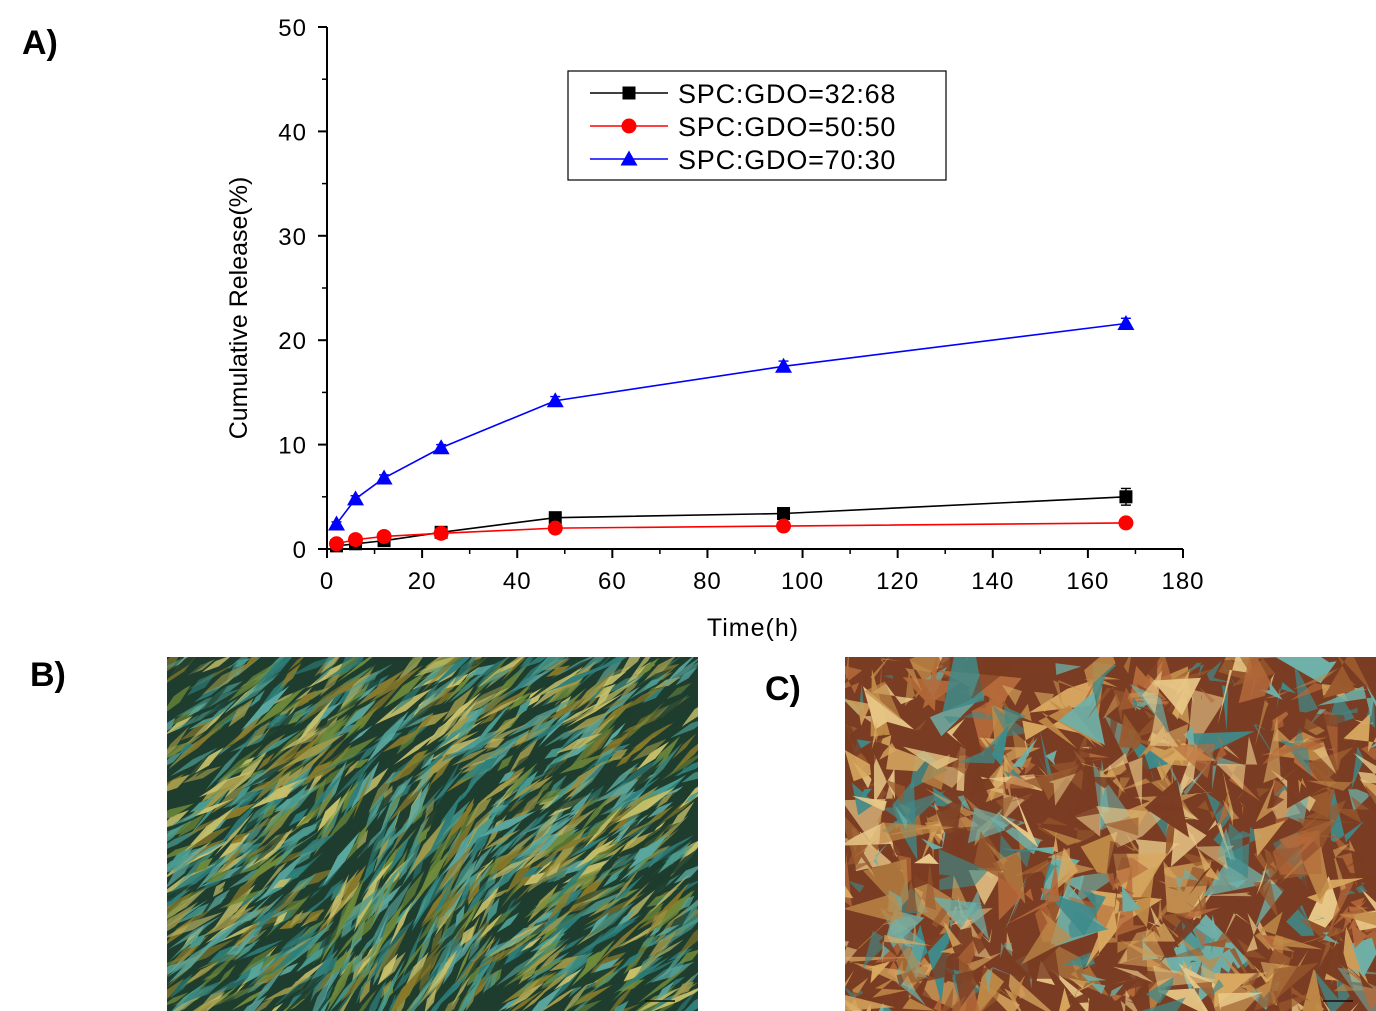  I want to click on y-tick-label-20: 20, so click(292, 341).